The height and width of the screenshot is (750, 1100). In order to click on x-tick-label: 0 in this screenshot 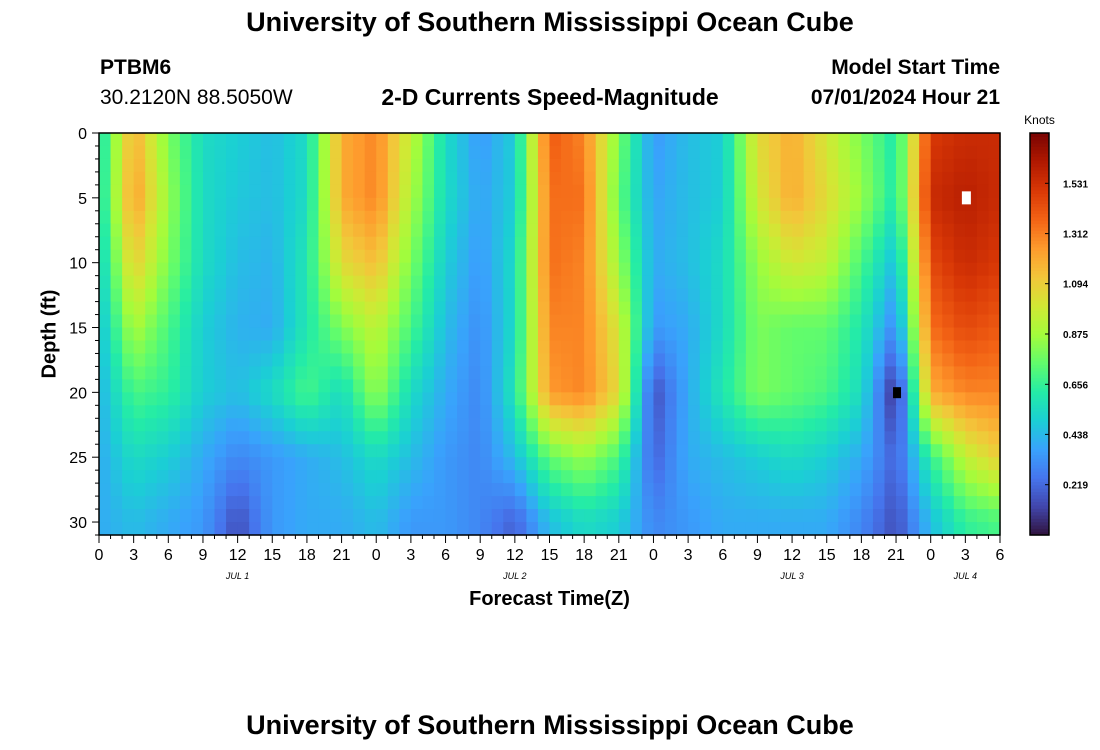, I will do `click(99, 555)`.